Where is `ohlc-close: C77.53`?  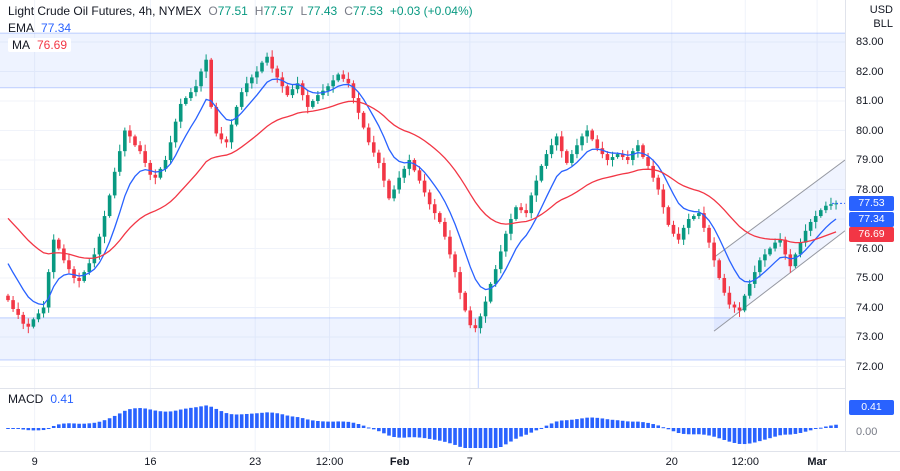 ohlc-close: C77.53 is located at coordinates (363, 11).